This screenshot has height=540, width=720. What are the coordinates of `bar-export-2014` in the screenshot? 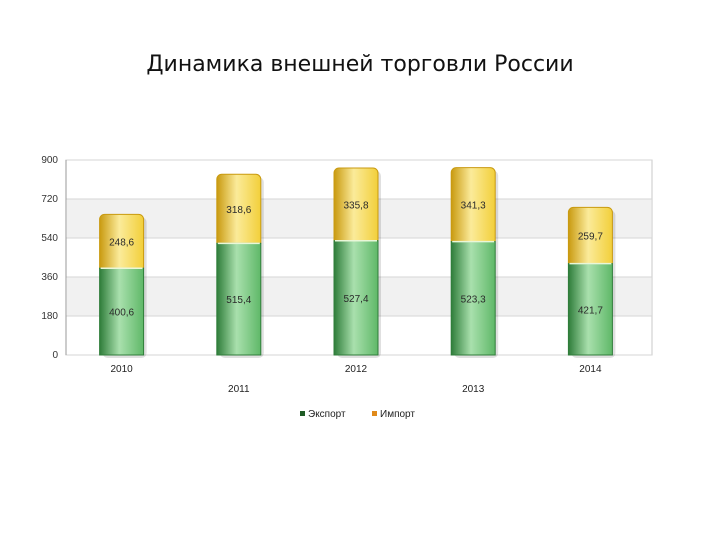 It's located at (590, 309).